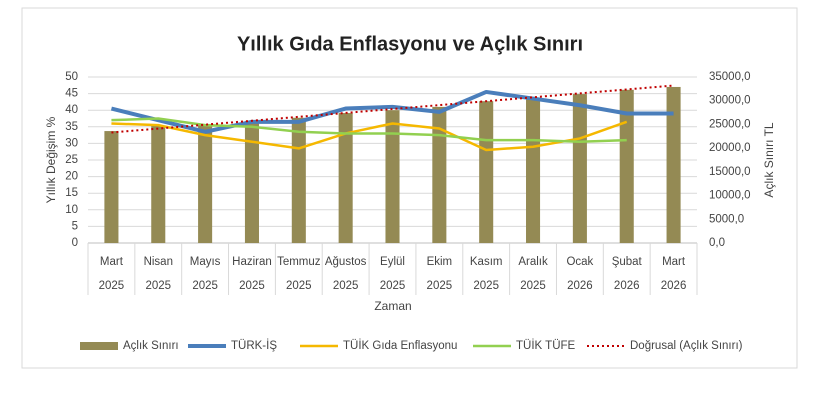 The image size is (820, 406). Describe the element at coordinates (730, 148) in the screenshot. I see `y2-tick-label: 20000,0` at that location.